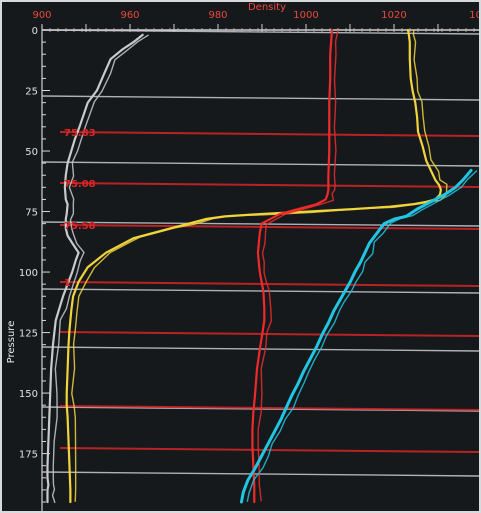 This screenshot has height=513, width=481. What do you see at coordinates (67, 283) in the screenshot?
I see `red-band-label: 1` at bounding box center [67, 283].